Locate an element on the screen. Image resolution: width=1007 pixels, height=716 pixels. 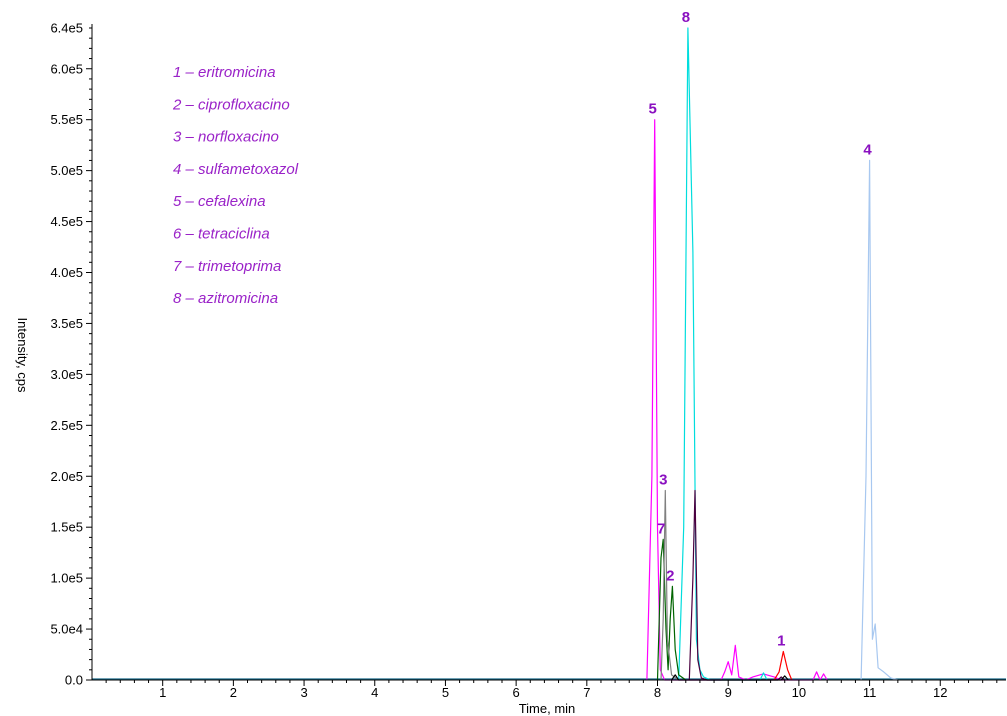
x-tick-label: 3 is located at coordinates (303, 692).